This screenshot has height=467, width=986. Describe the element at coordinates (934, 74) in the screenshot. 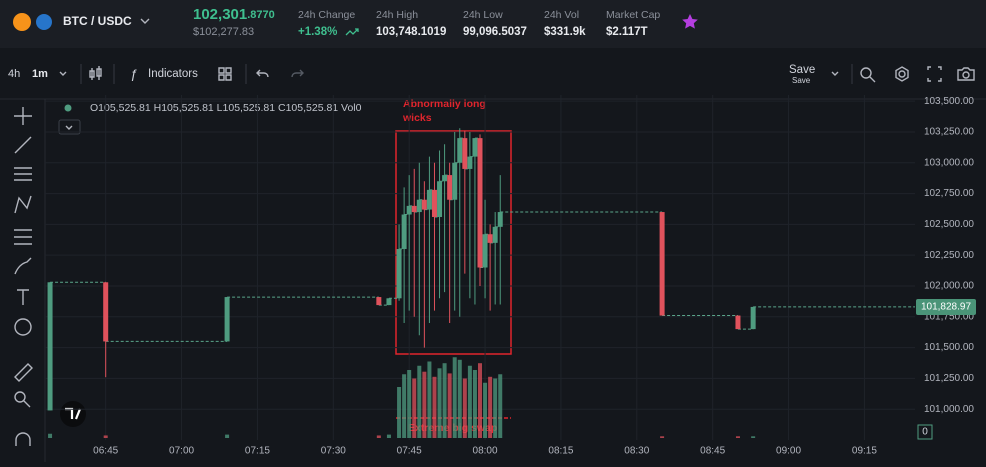

I see `fullscreen-icon` at that location.